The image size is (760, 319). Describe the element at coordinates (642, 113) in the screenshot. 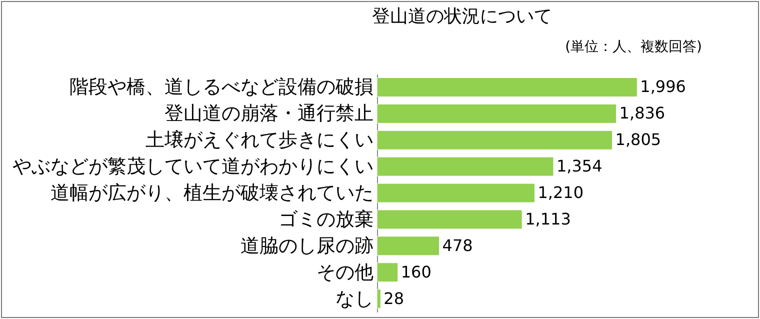

I see `data-label: 1,836` at that location.